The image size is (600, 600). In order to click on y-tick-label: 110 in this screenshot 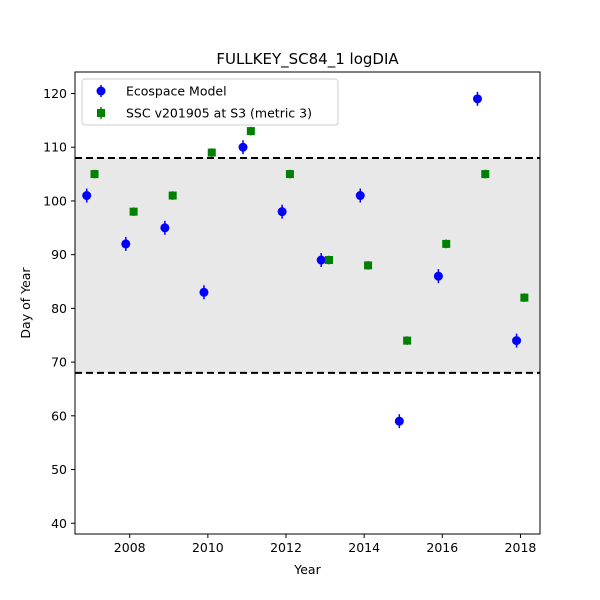, I will do `click(55, 147)`.